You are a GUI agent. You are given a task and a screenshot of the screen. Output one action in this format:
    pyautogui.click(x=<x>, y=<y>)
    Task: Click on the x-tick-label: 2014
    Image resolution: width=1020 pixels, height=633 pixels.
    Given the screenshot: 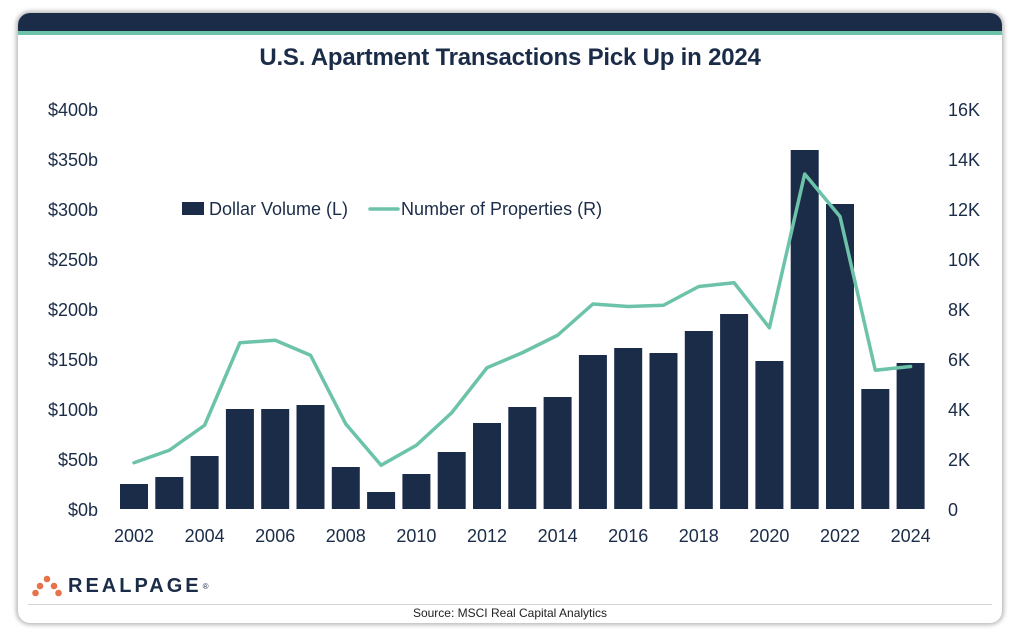 What is the action you would take?
    pyautogui.click(x=558, y=536)
    